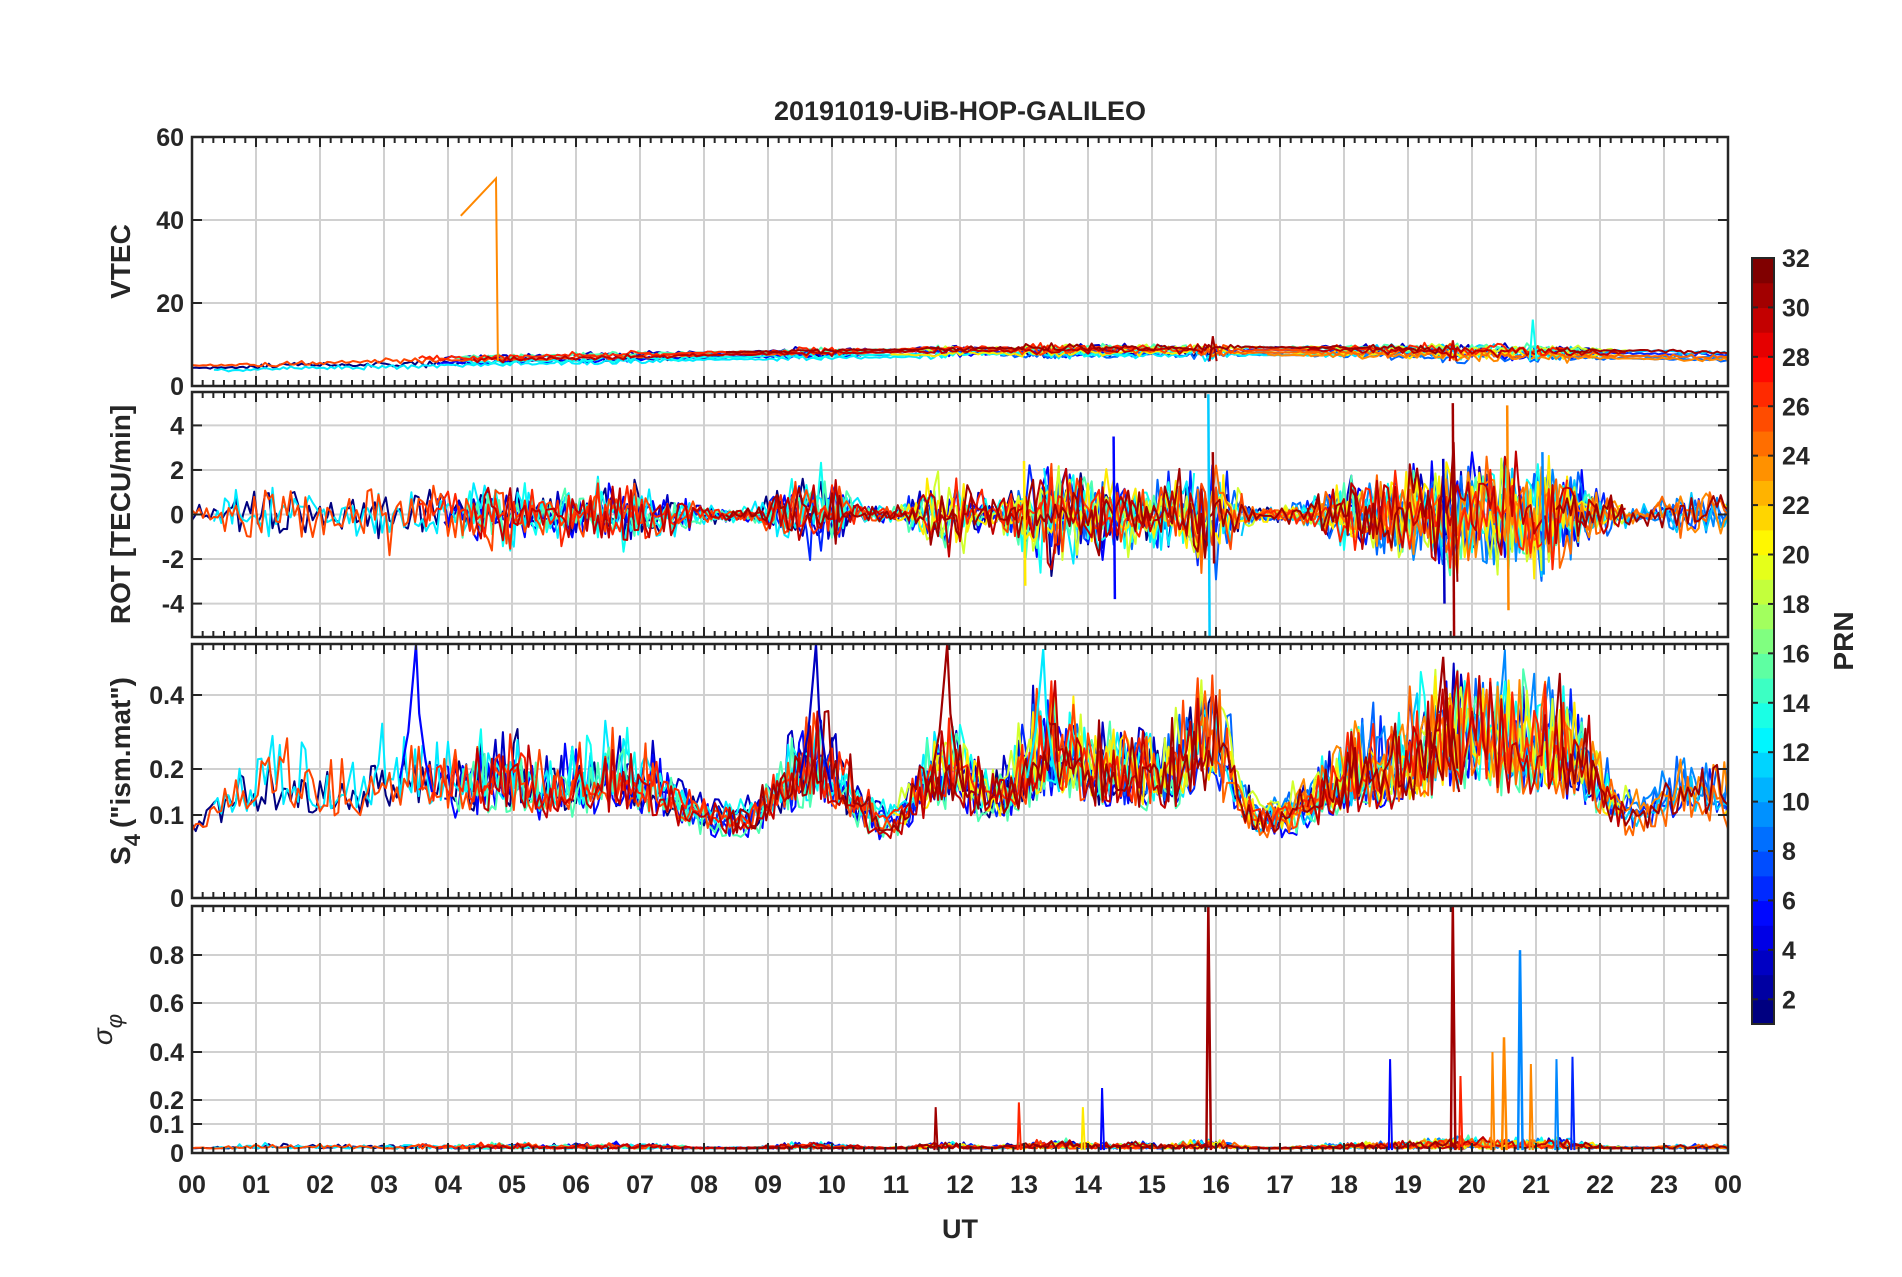 The image size is (1902, 1277). What do you see at coordinates (960, 1185) in the screenshot?
I see `x-tick-label: 12` at bounding box center [960, 1185].